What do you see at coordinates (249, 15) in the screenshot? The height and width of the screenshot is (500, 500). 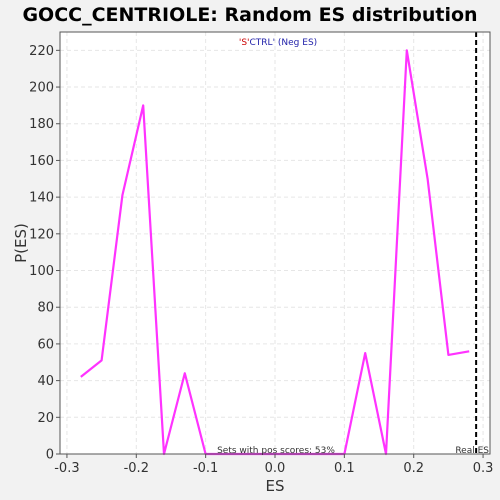 I see `chart-title: GOCC_CENTRIOLE: Random ES distribution` at bounding box center [249, 15].